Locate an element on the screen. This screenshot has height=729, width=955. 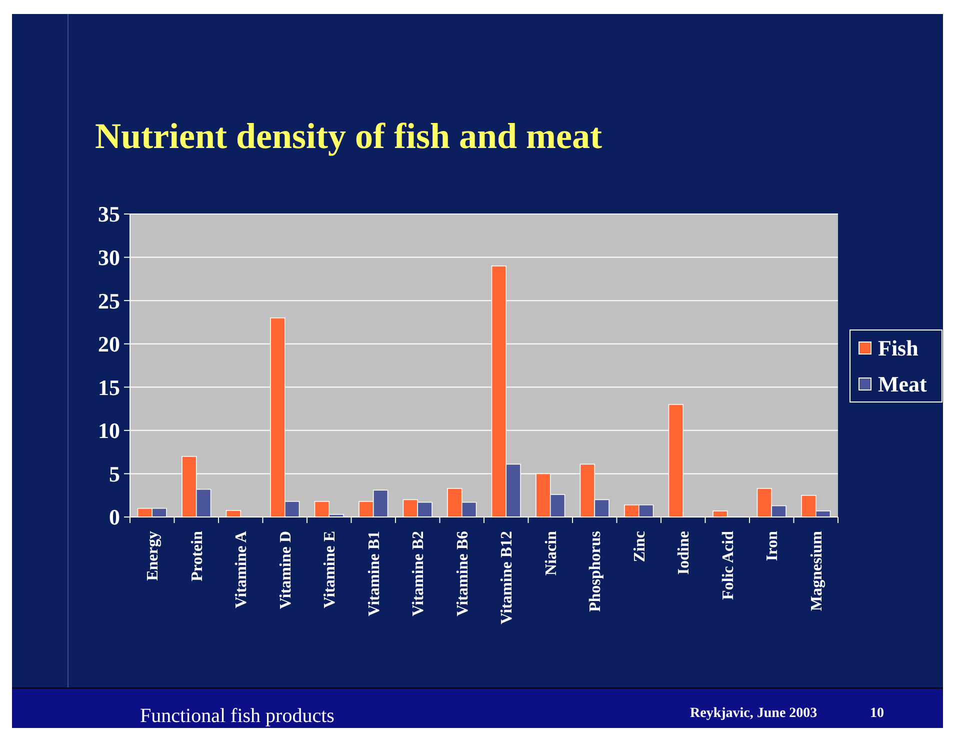
text: Functional fish products is located at coordinates (237, 716).